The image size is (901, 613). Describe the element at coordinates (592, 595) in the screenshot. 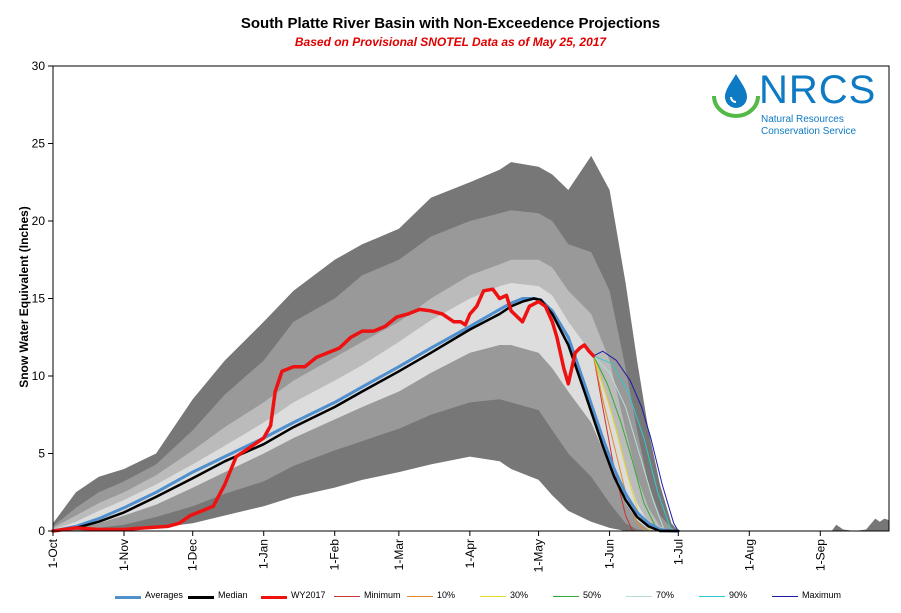

I see `legend-label: 50%` at that location.